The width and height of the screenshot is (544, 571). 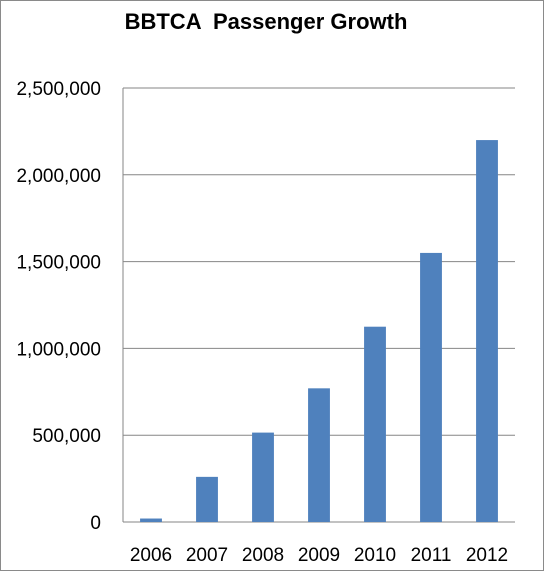 What do you see at coordinates (266, 21) in the screenshot?
I see `chart-title: BBTCA Passenger Growth` at bounding box center [266, 21].